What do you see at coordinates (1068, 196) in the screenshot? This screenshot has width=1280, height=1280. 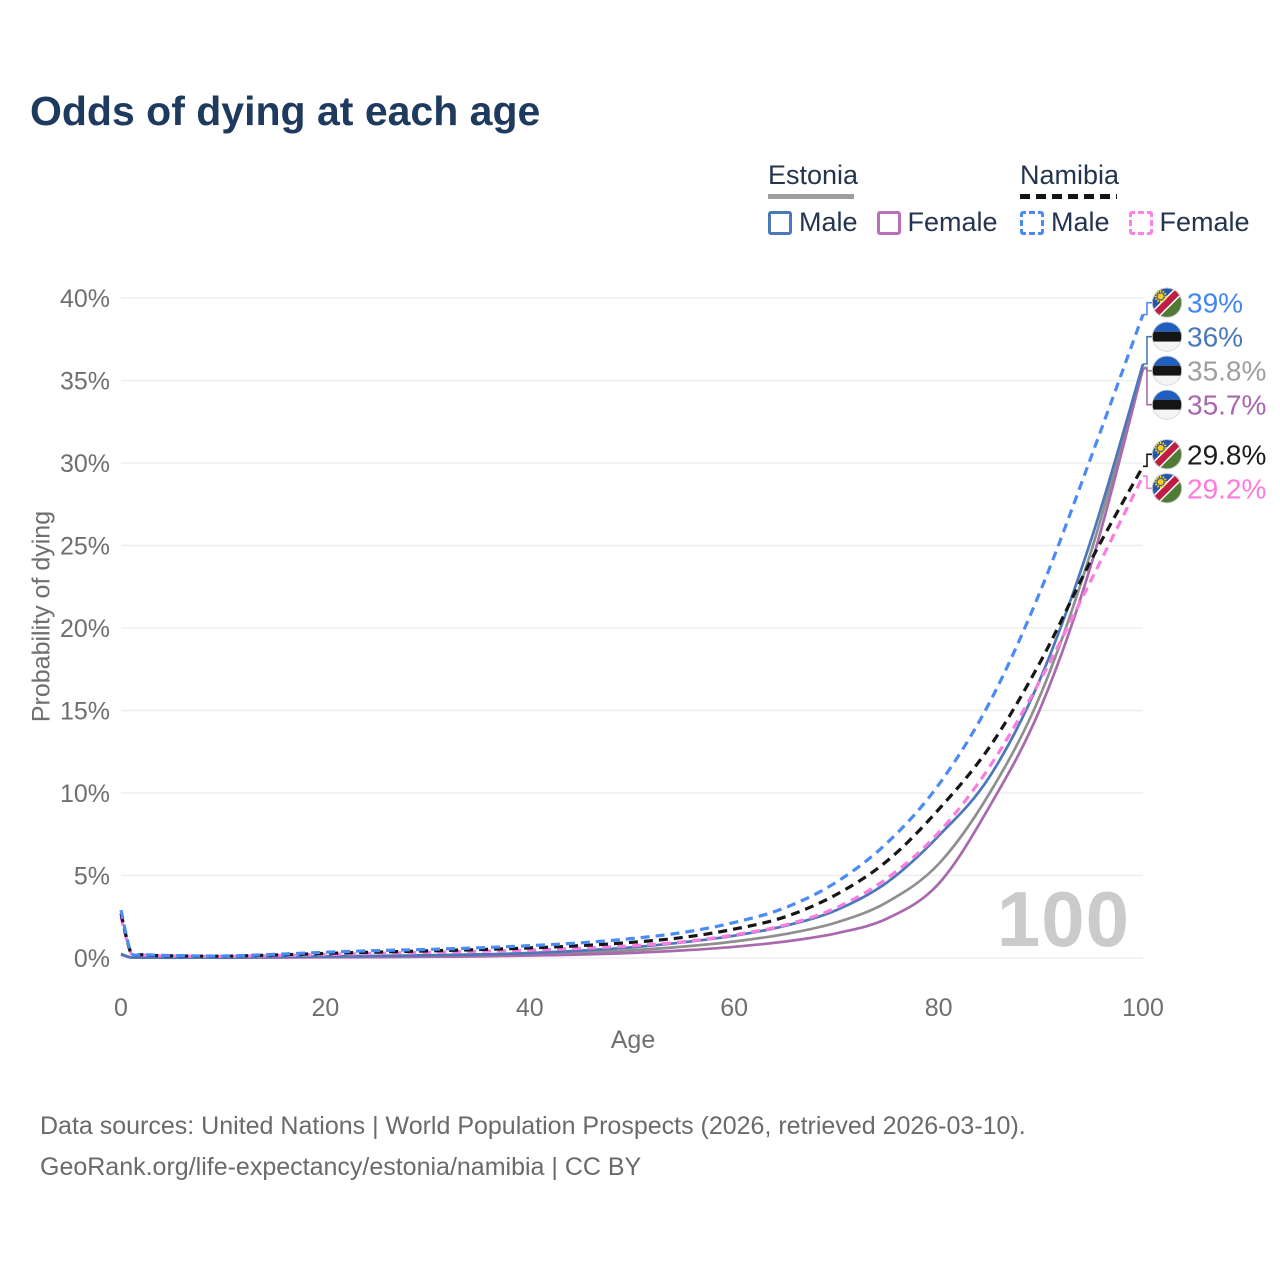 I see `legend-namibia-line-swatch` at bounding box center [1068, 196].